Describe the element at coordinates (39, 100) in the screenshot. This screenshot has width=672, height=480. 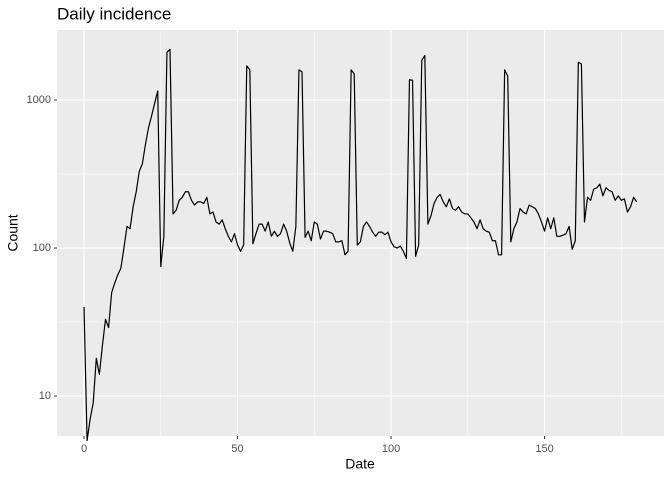
I see `y-tick-label: 1000` at that location.